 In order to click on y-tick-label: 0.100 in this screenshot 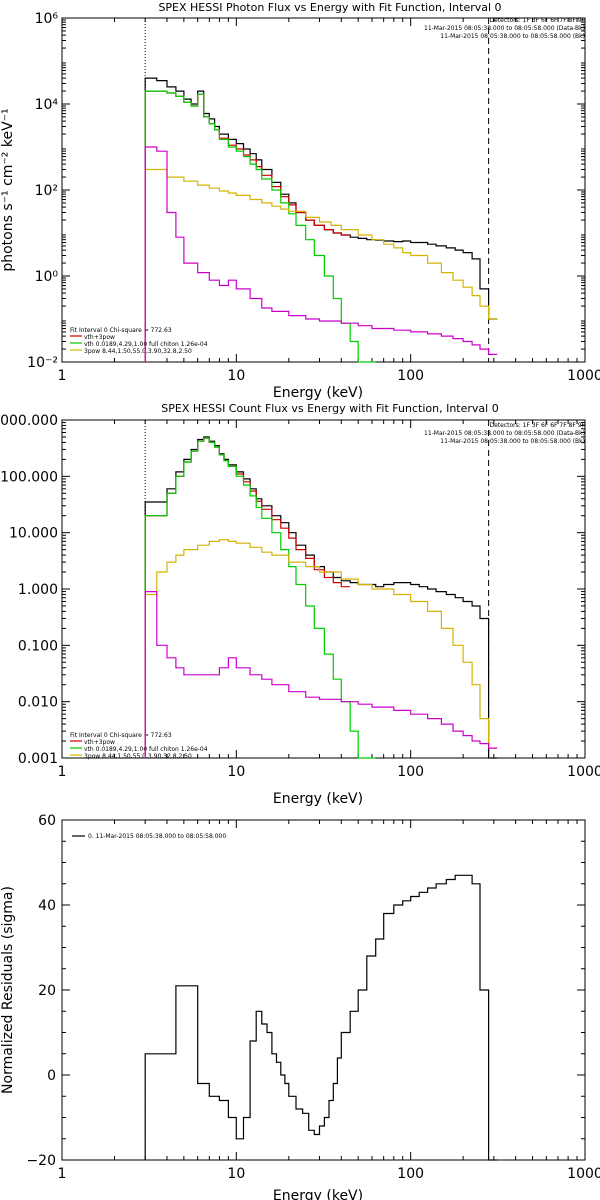, I will do `click(38, 646)`.